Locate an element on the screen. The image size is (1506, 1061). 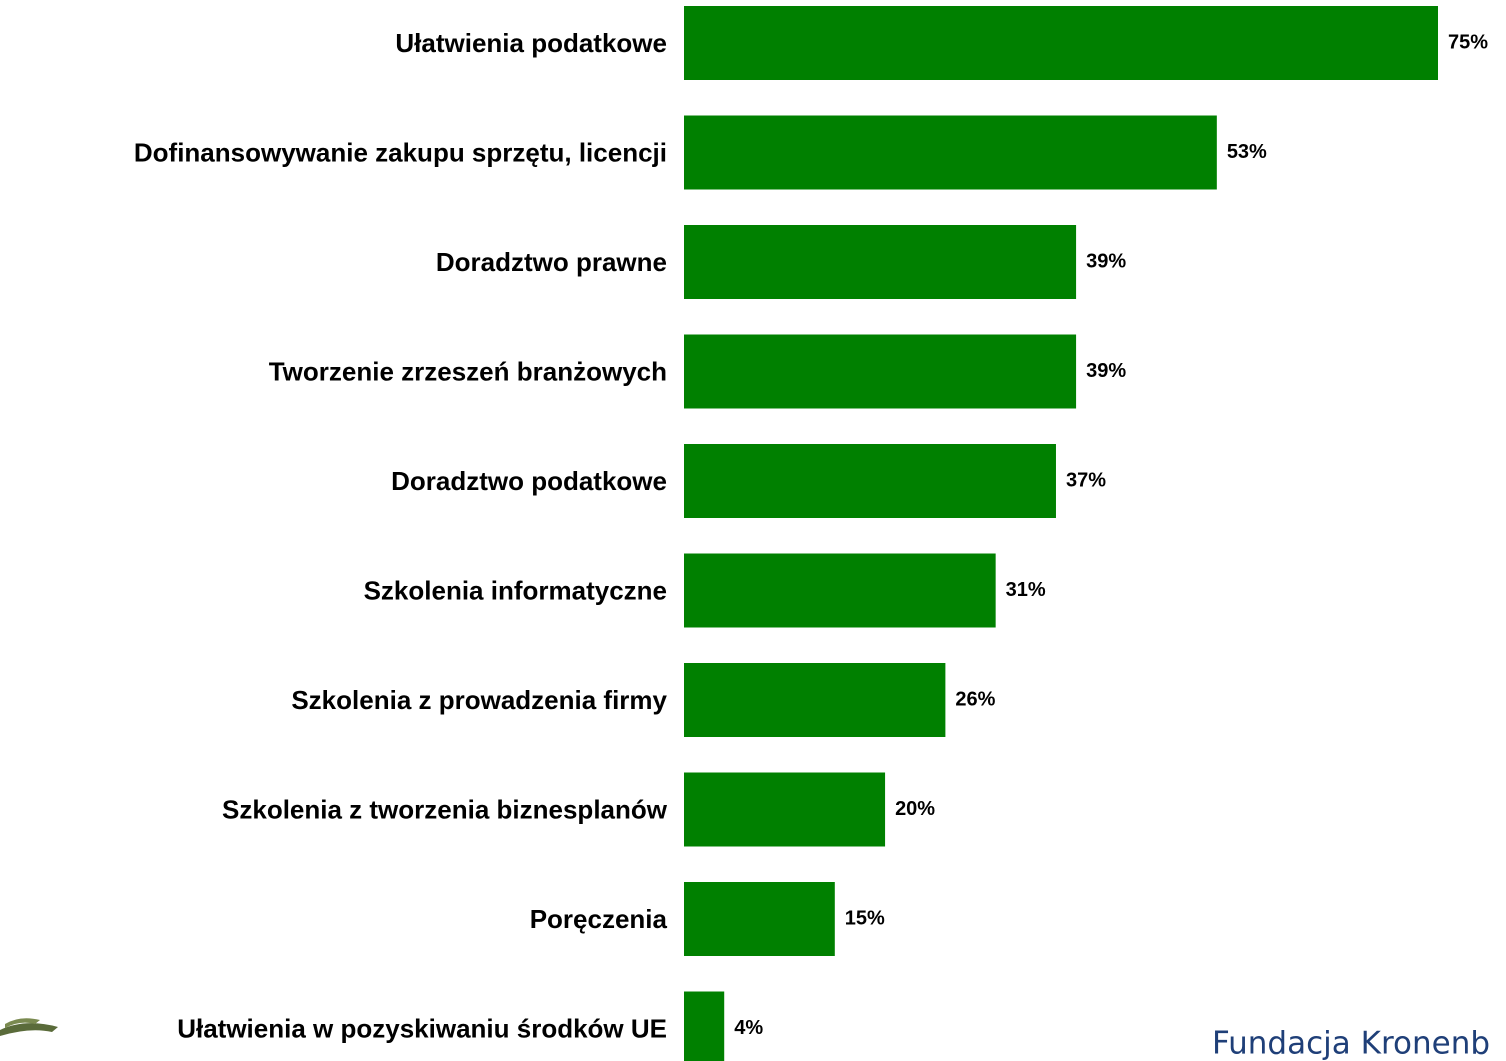
category-label: Doradztwo prawne is located at coordinates (551, 262).